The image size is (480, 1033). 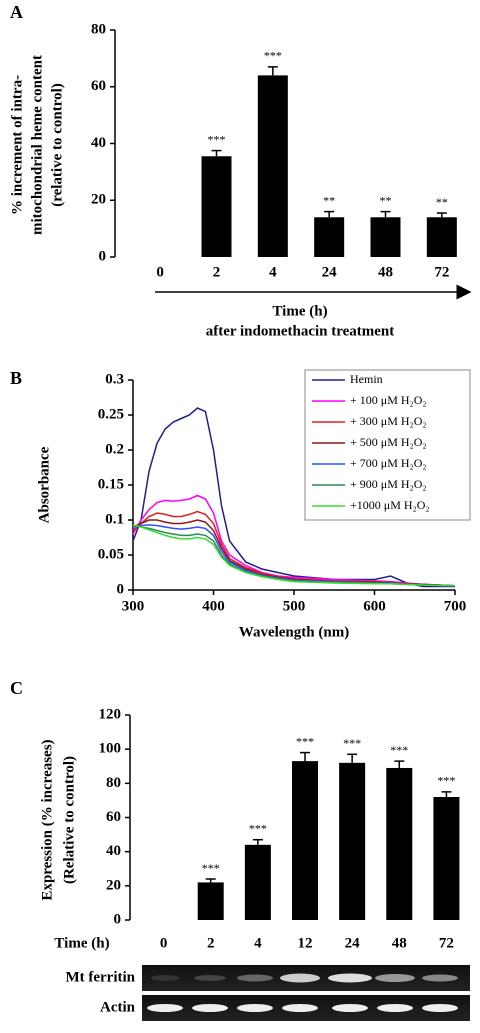 What do you see at coordinates (388, 484) in the screenshot?
I see `legend-label: + 900 μM H₂O₂` at bounding box center [388, 484].